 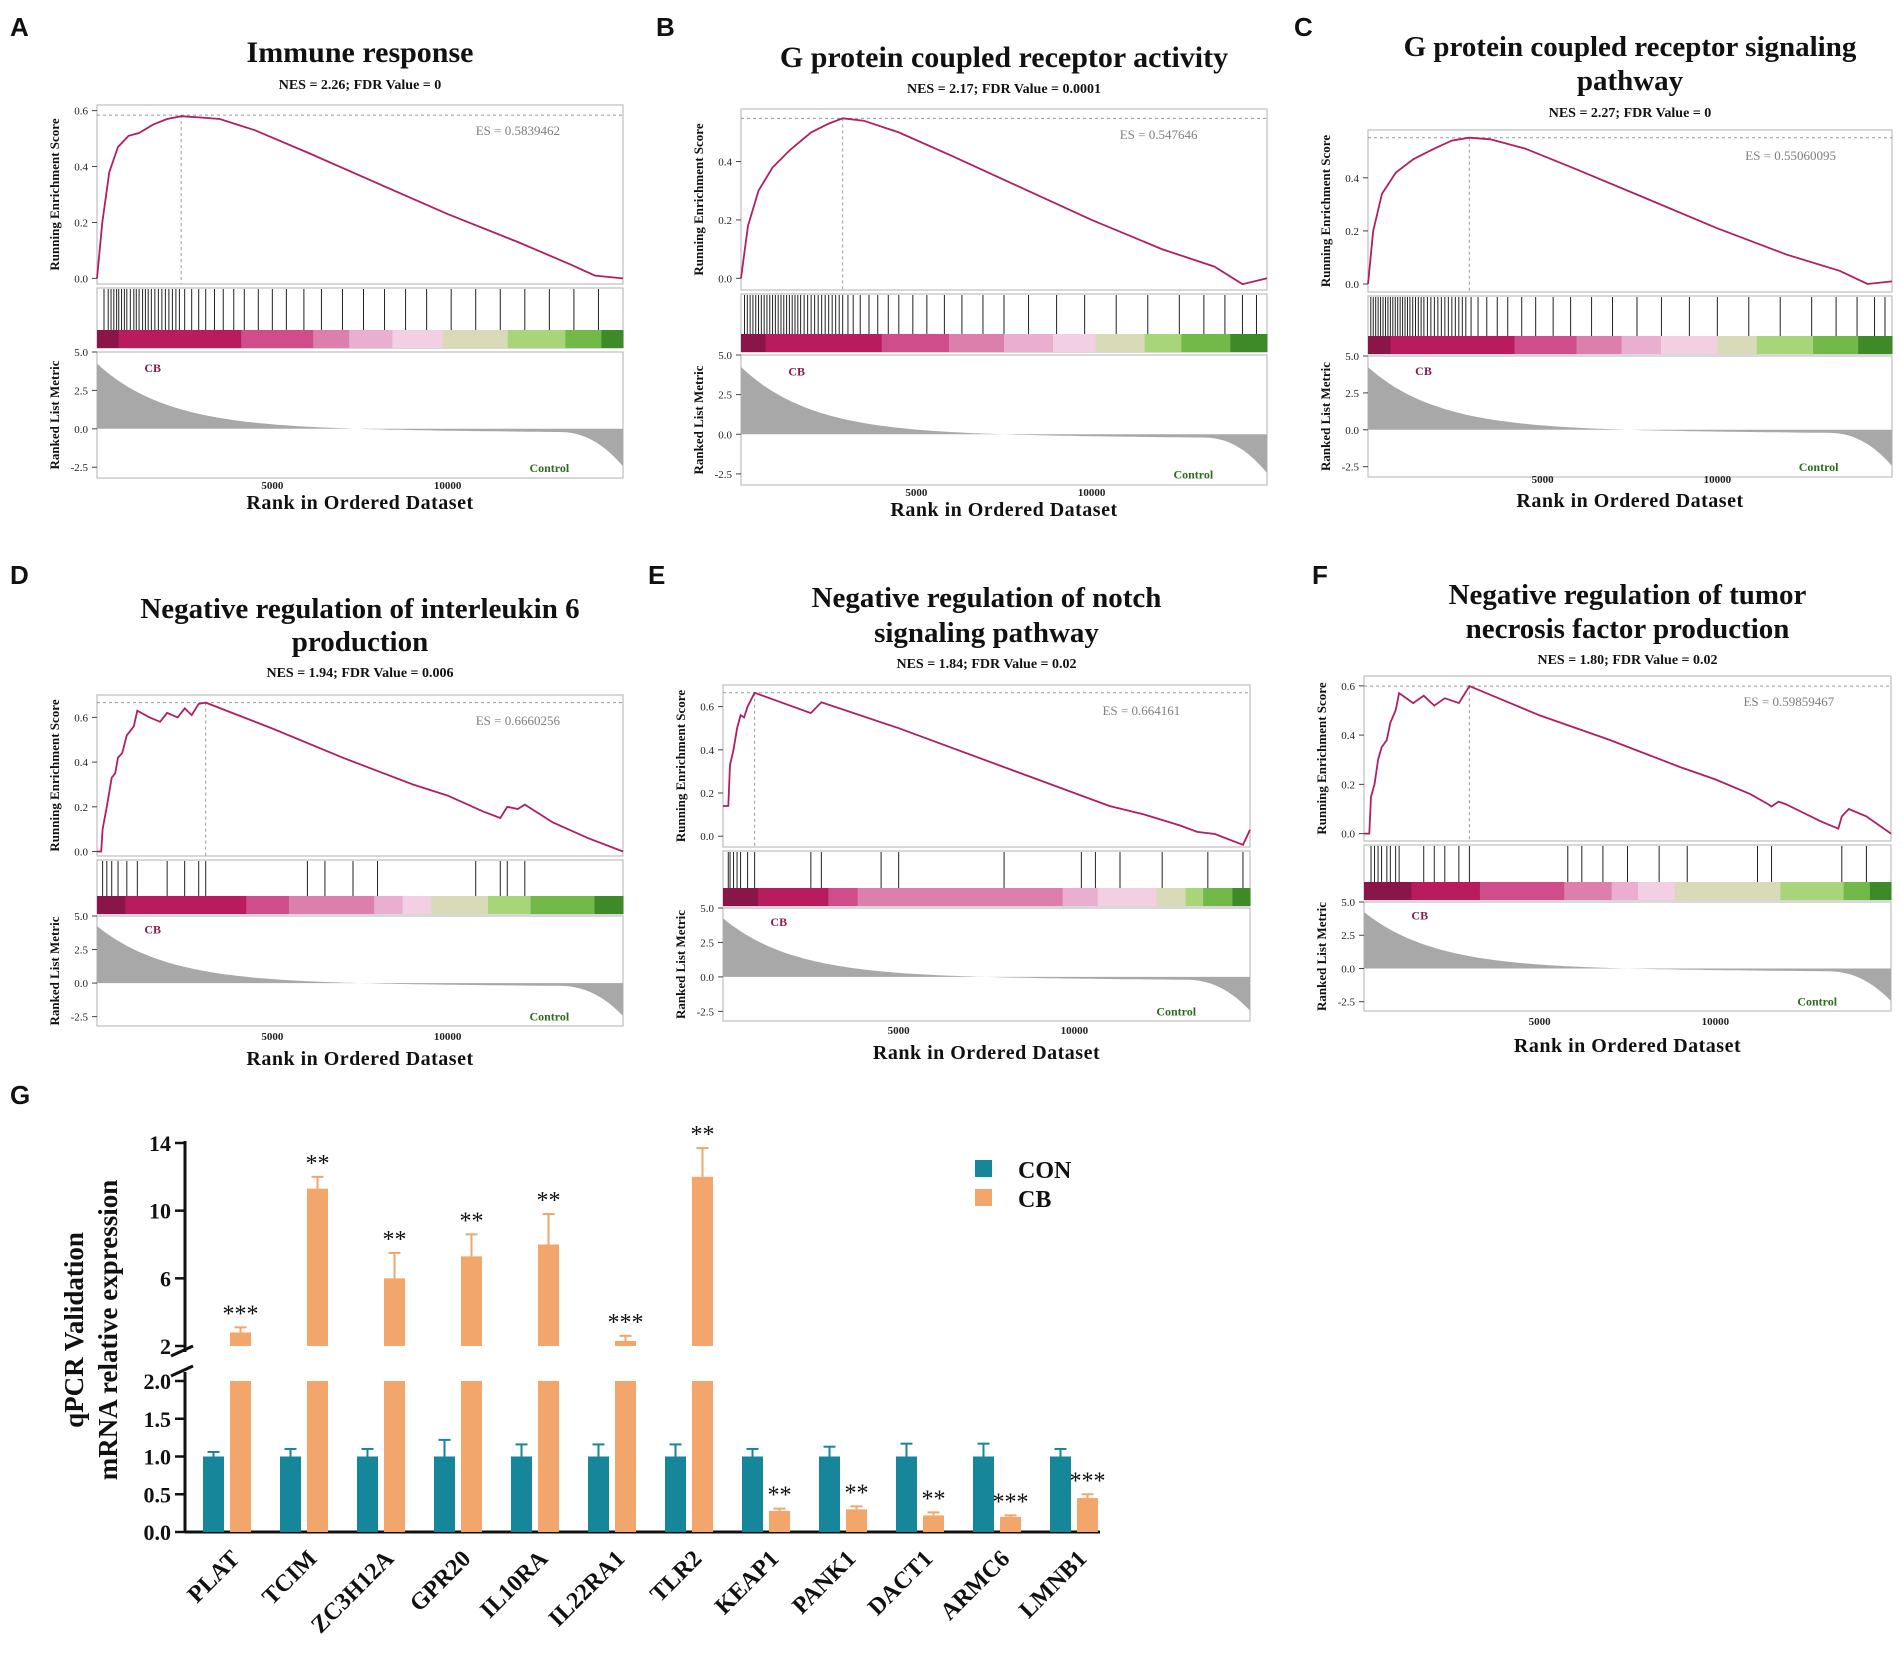 I want to click on y-tick-label: 0.5, so click(x=158, y=1494).